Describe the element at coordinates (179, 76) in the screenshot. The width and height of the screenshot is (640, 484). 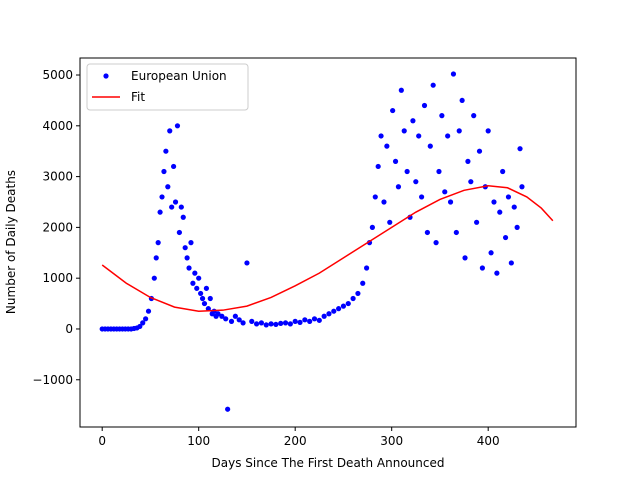
I see `legend-label: European Union` at that location.